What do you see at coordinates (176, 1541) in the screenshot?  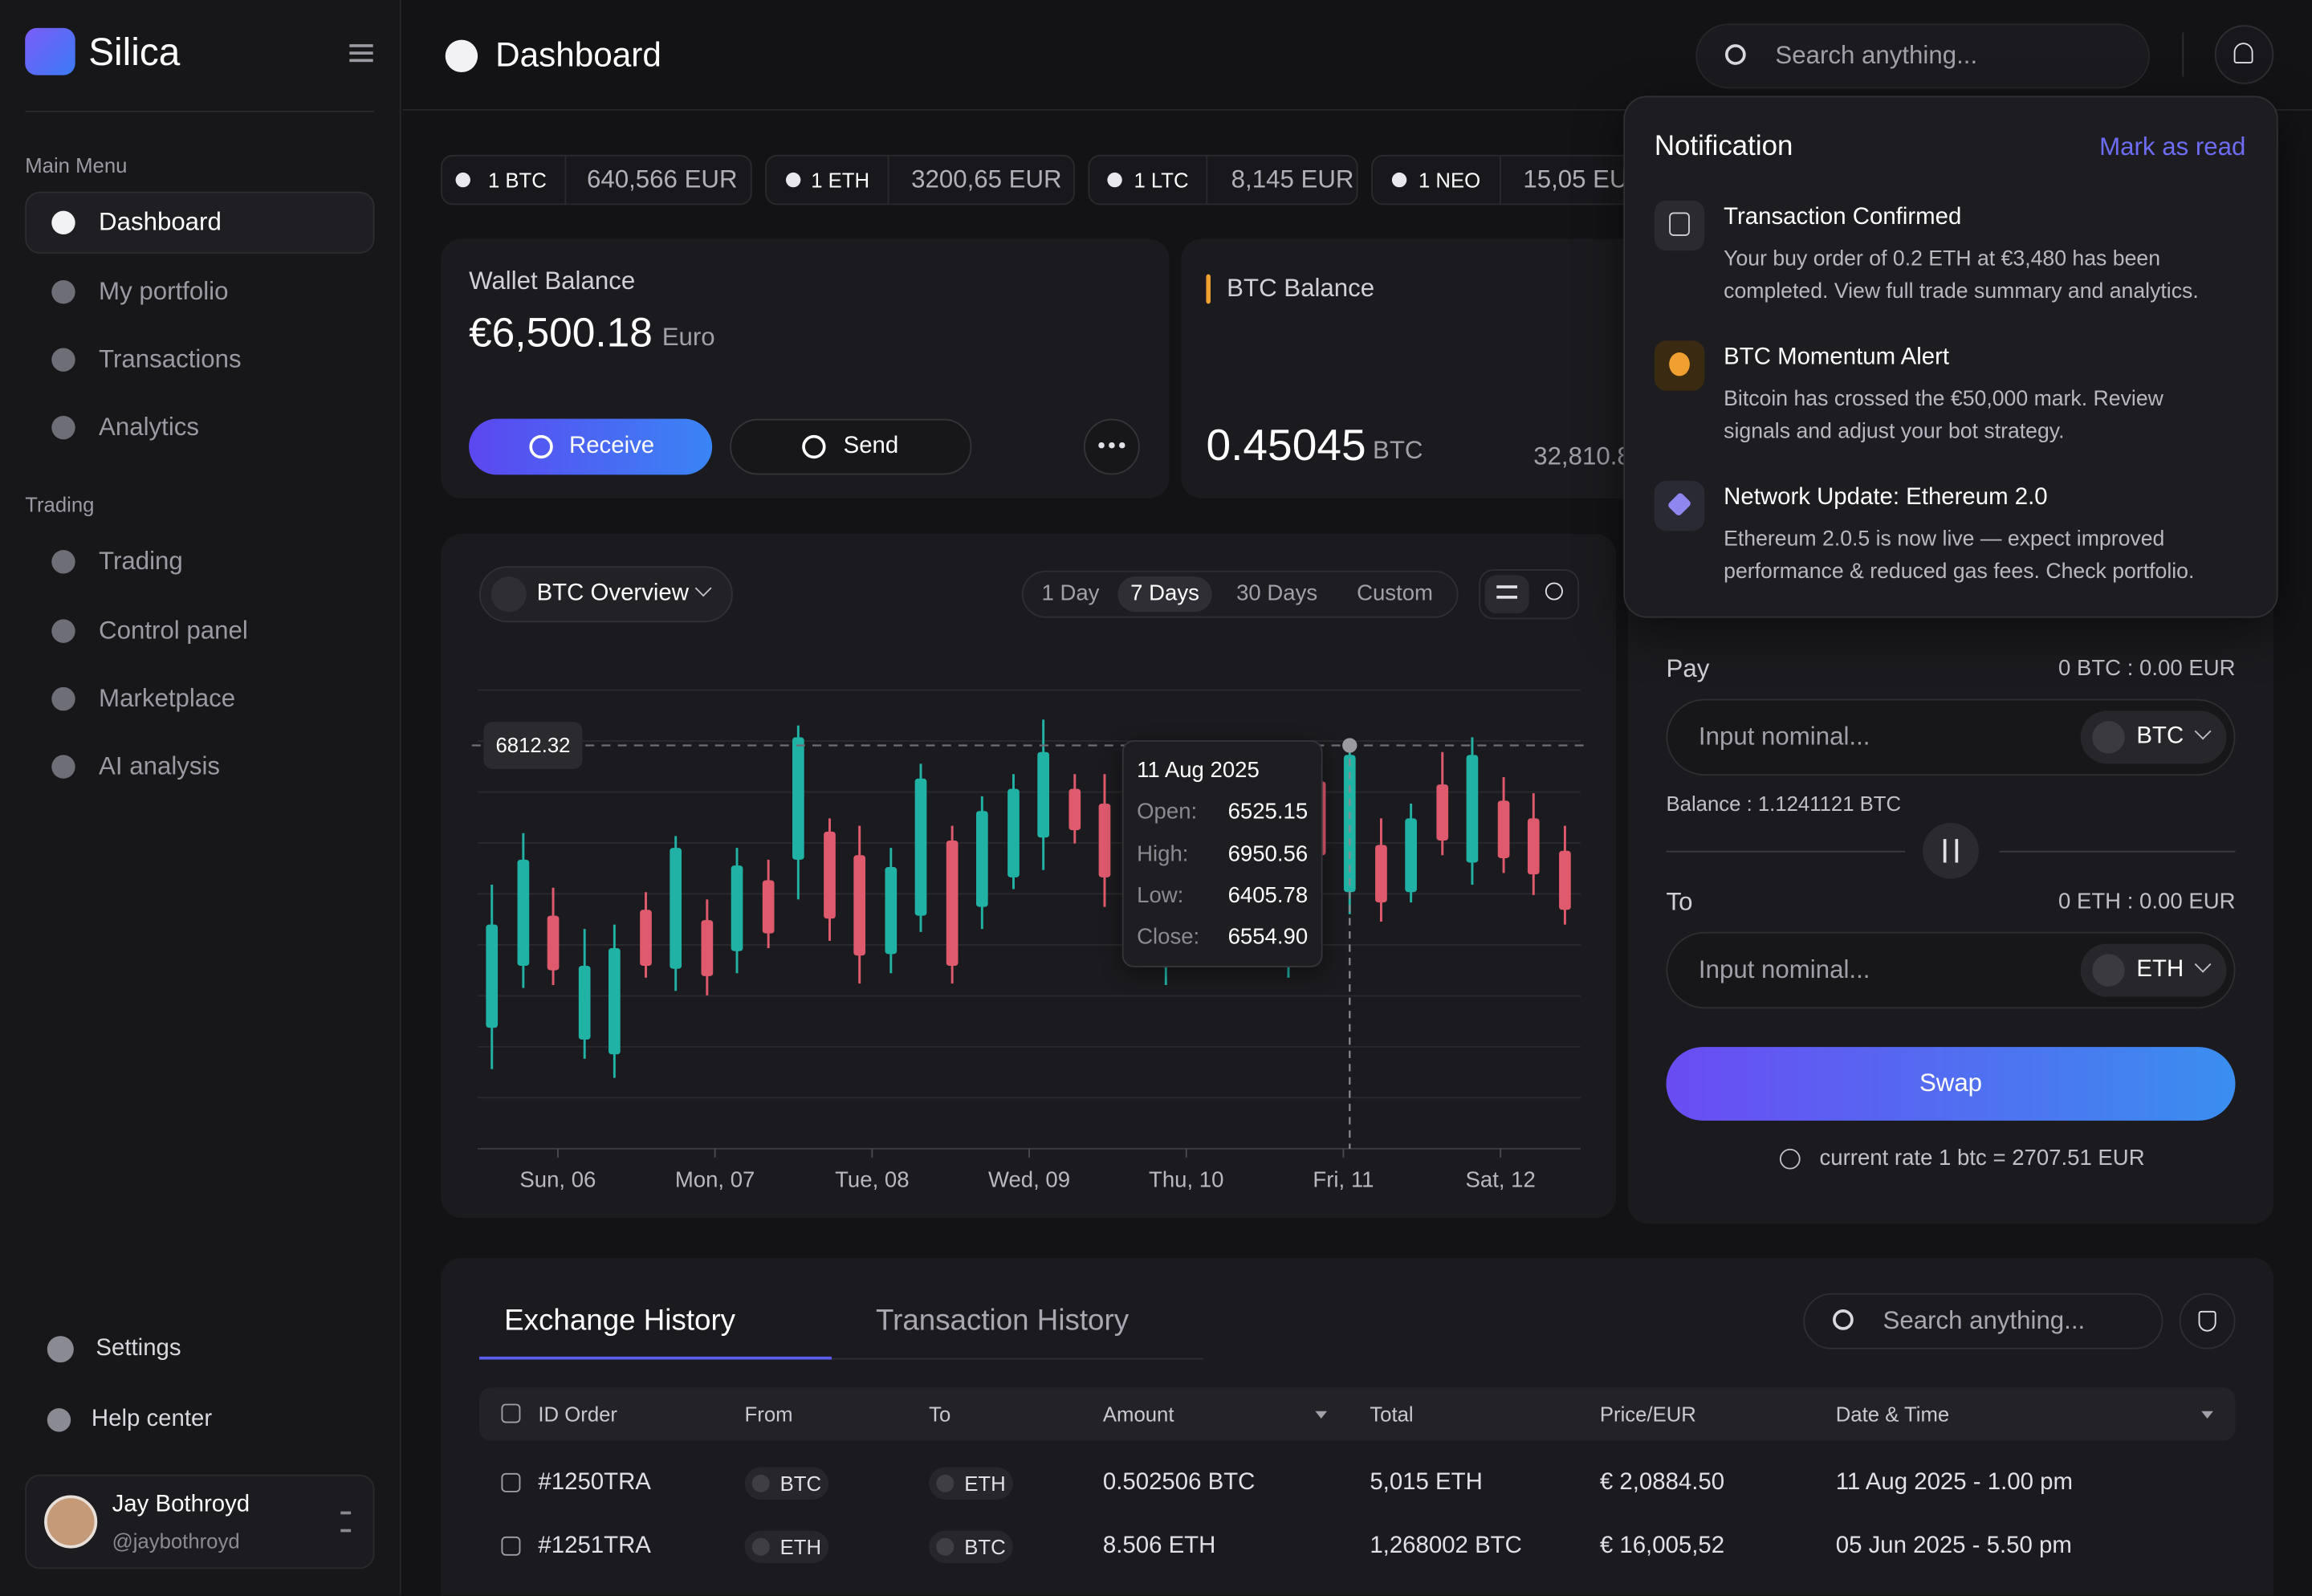 I see `user-handle: @jaybothroyd` at bounding box center [176, 1541].